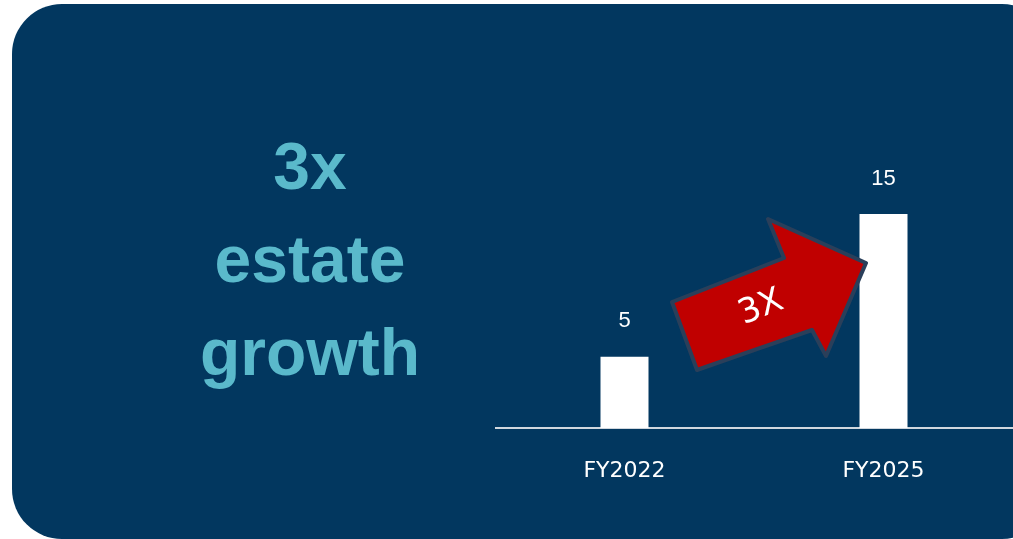 This screenshot has width=1013, height=539. I want to click on x-tick-label: FY2025, so click(883, 469).